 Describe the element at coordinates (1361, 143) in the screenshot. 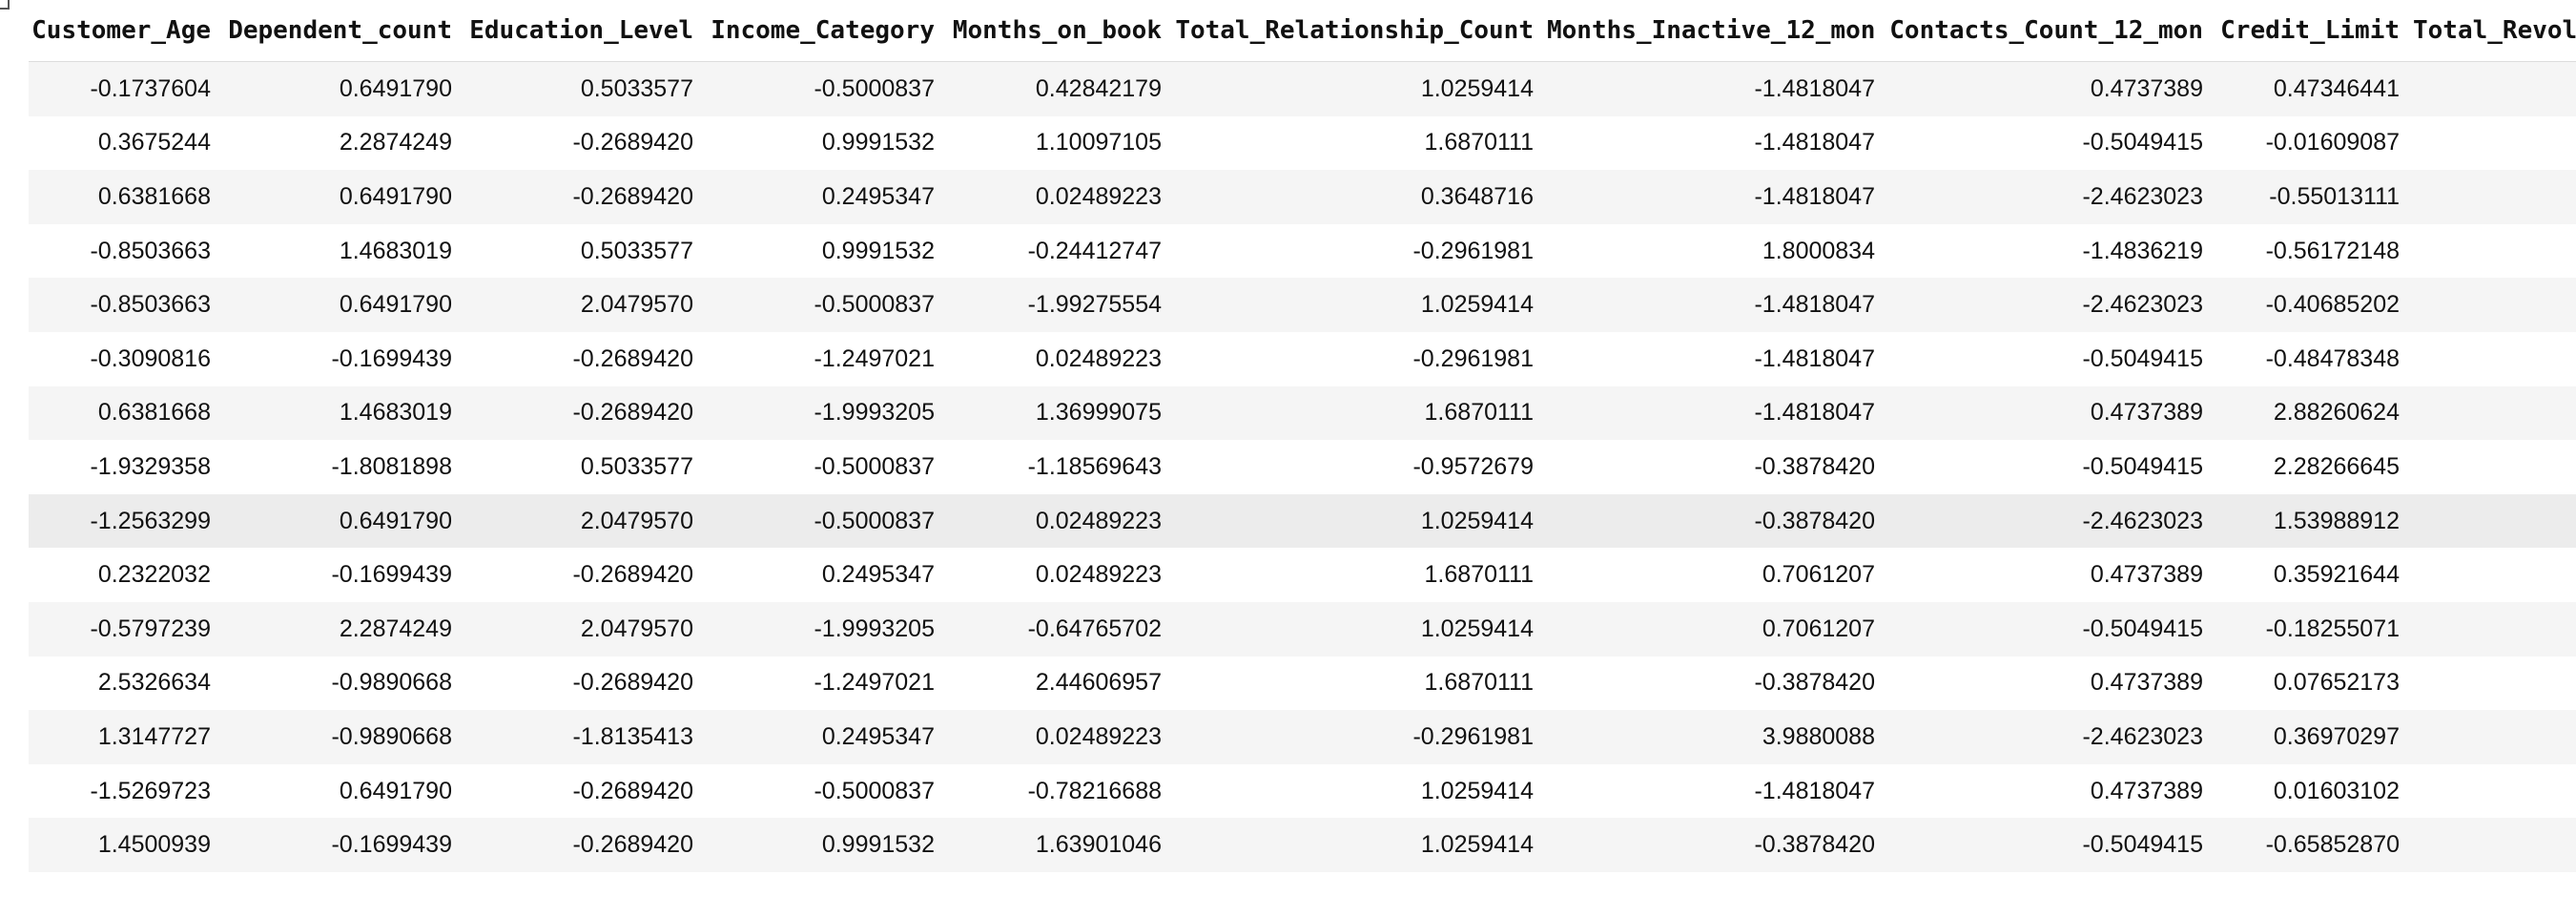

I see `table-cell: 1.6870111` at that location.